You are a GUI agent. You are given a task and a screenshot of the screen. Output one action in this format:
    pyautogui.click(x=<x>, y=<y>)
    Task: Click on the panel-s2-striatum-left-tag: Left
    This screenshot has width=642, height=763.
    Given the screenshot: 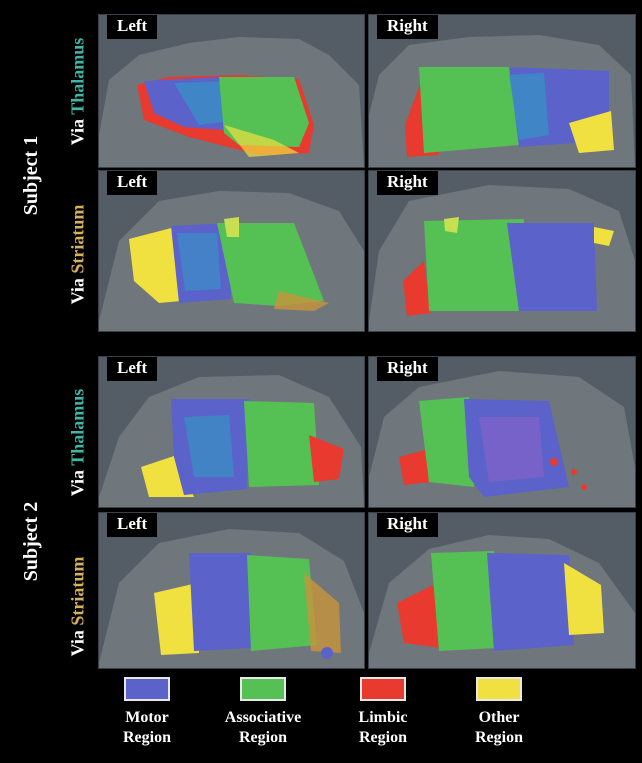 What is the action you would take?
    pyautogui.click(x=132, y=525)
    